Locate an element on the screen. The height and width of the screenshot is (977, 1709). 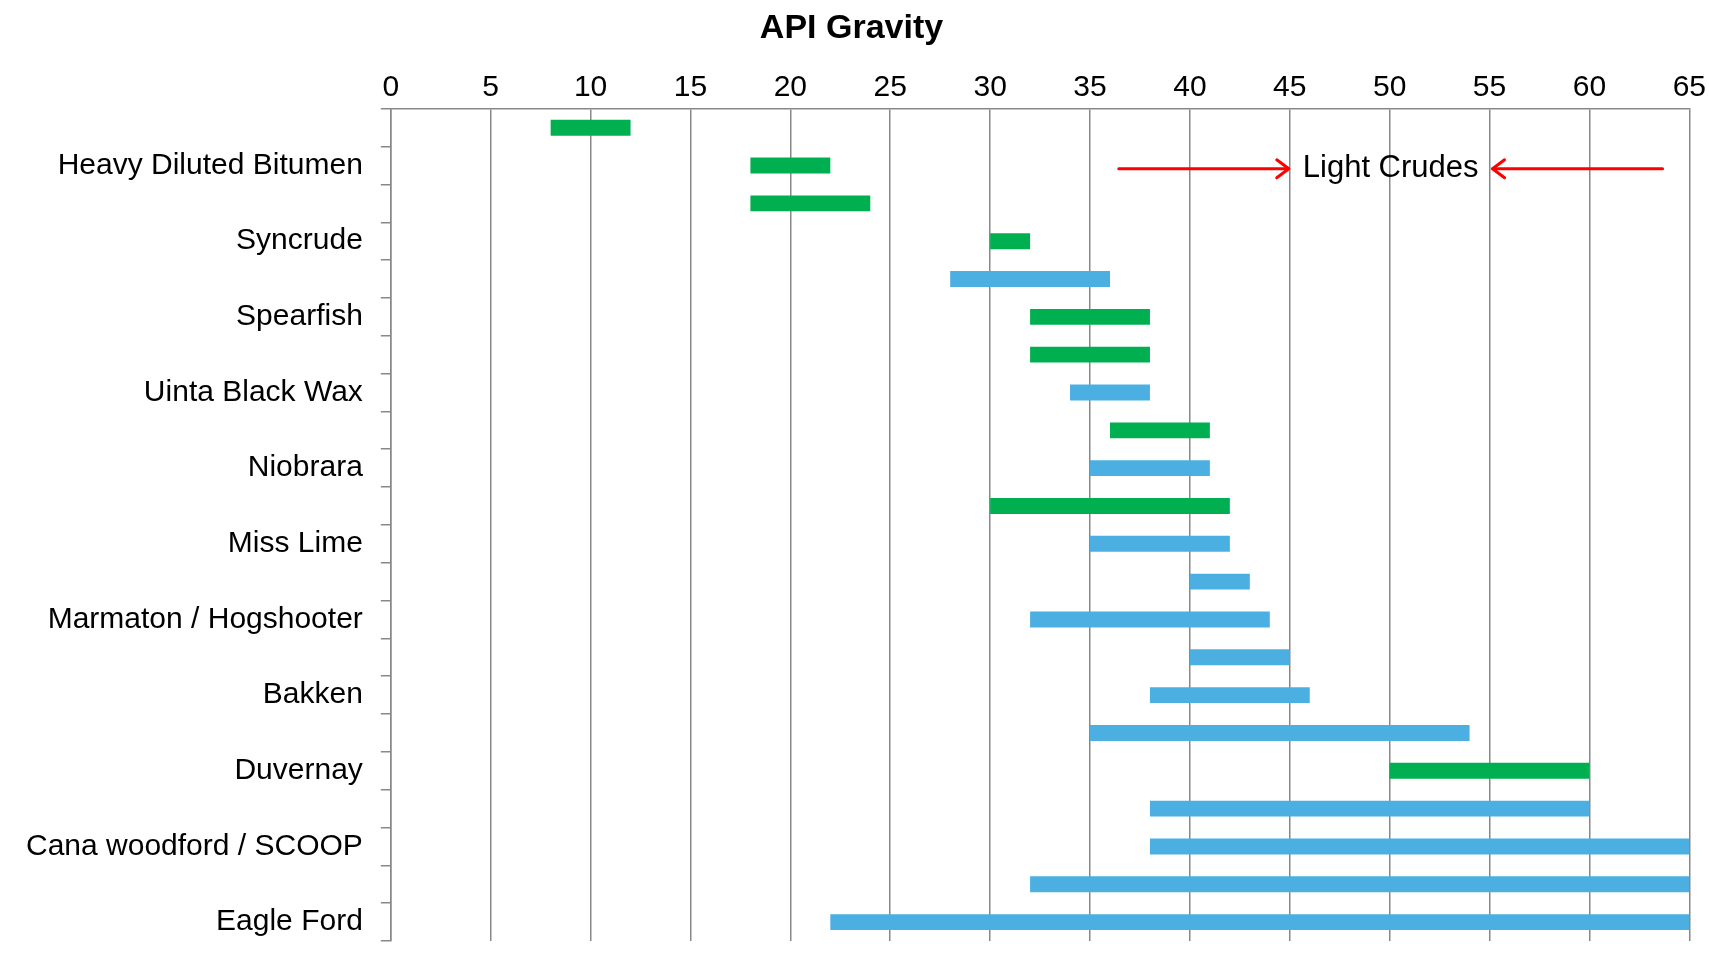
x-tick-label: 20 is located at coordinates (790, 86).